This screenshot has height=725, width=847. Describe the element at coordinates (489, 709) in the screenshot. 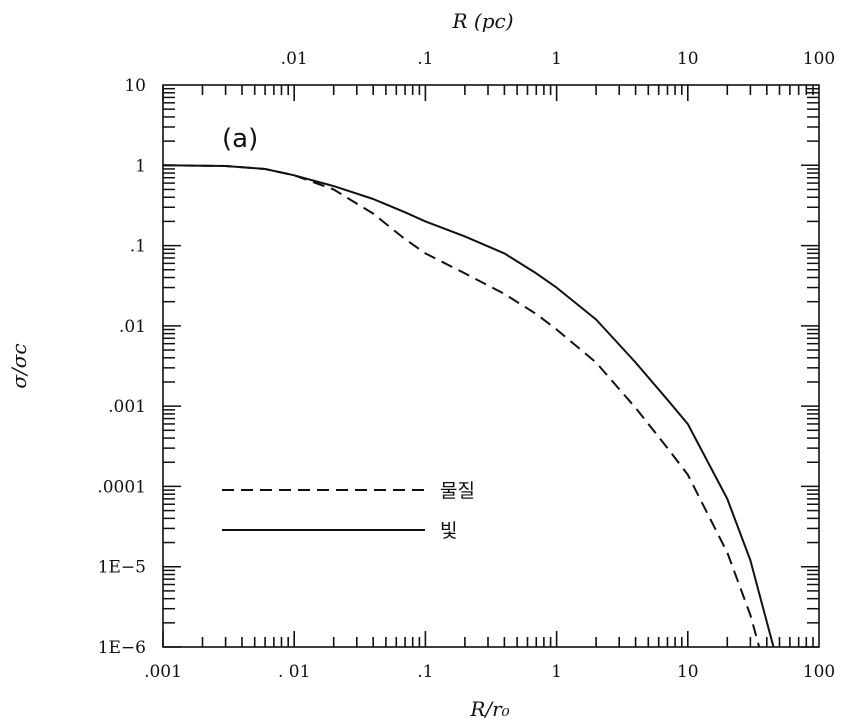

I see `x-axis-title: R/r₀` at that location.